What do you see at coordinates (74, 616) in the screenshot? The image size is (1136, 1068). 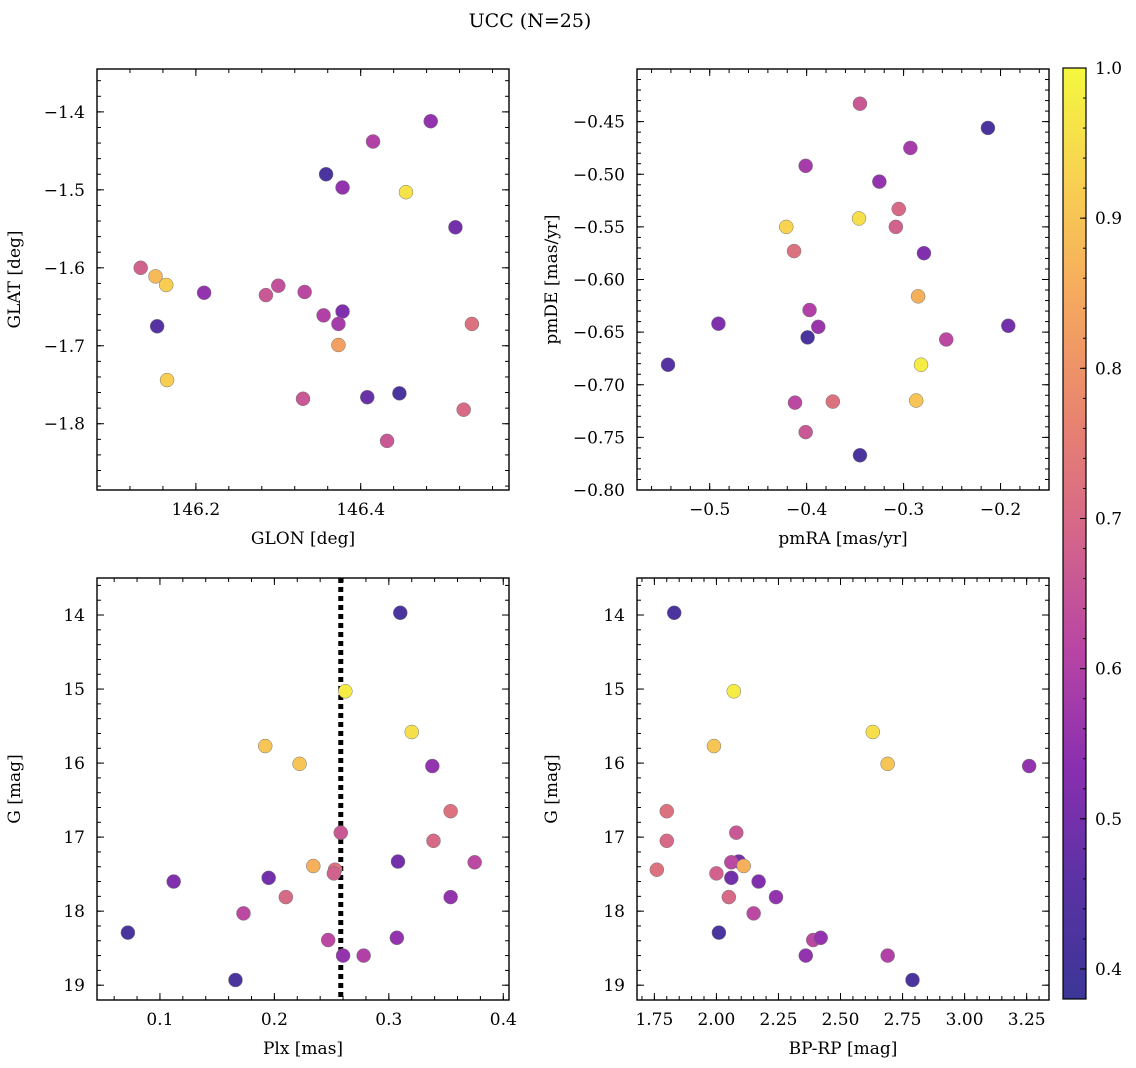 I see `y-tick-label: 14` at bounding box center [74, 616].